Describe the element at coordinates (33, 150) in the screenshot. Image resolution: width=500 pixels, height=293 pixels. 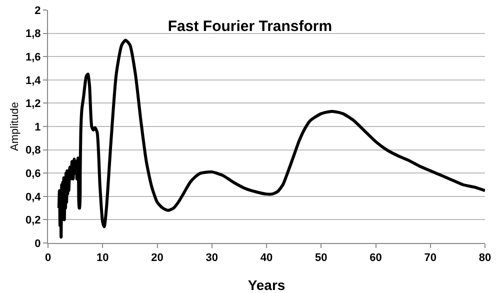
I see `y-tick-label: 0,8` at that location.